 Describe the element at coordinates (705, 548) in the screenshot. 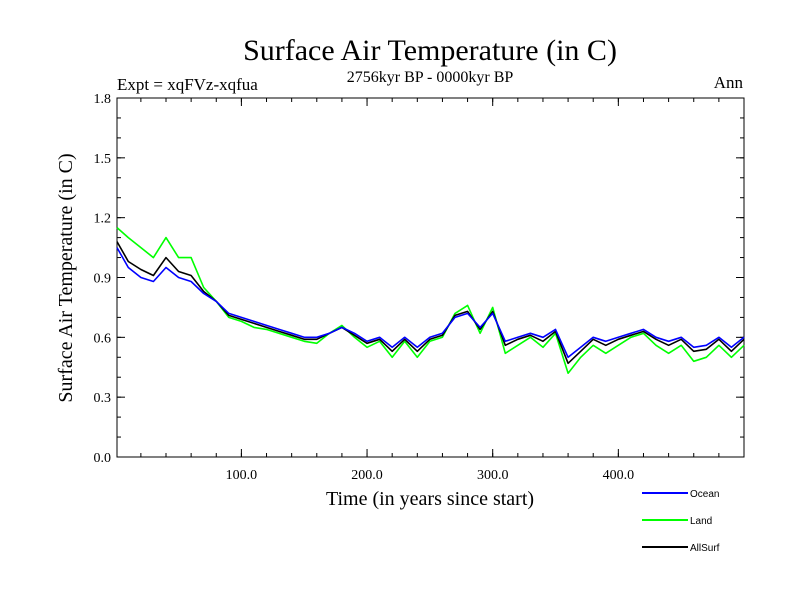

I see `legend-label-allsurf: AllSurf` at that location.